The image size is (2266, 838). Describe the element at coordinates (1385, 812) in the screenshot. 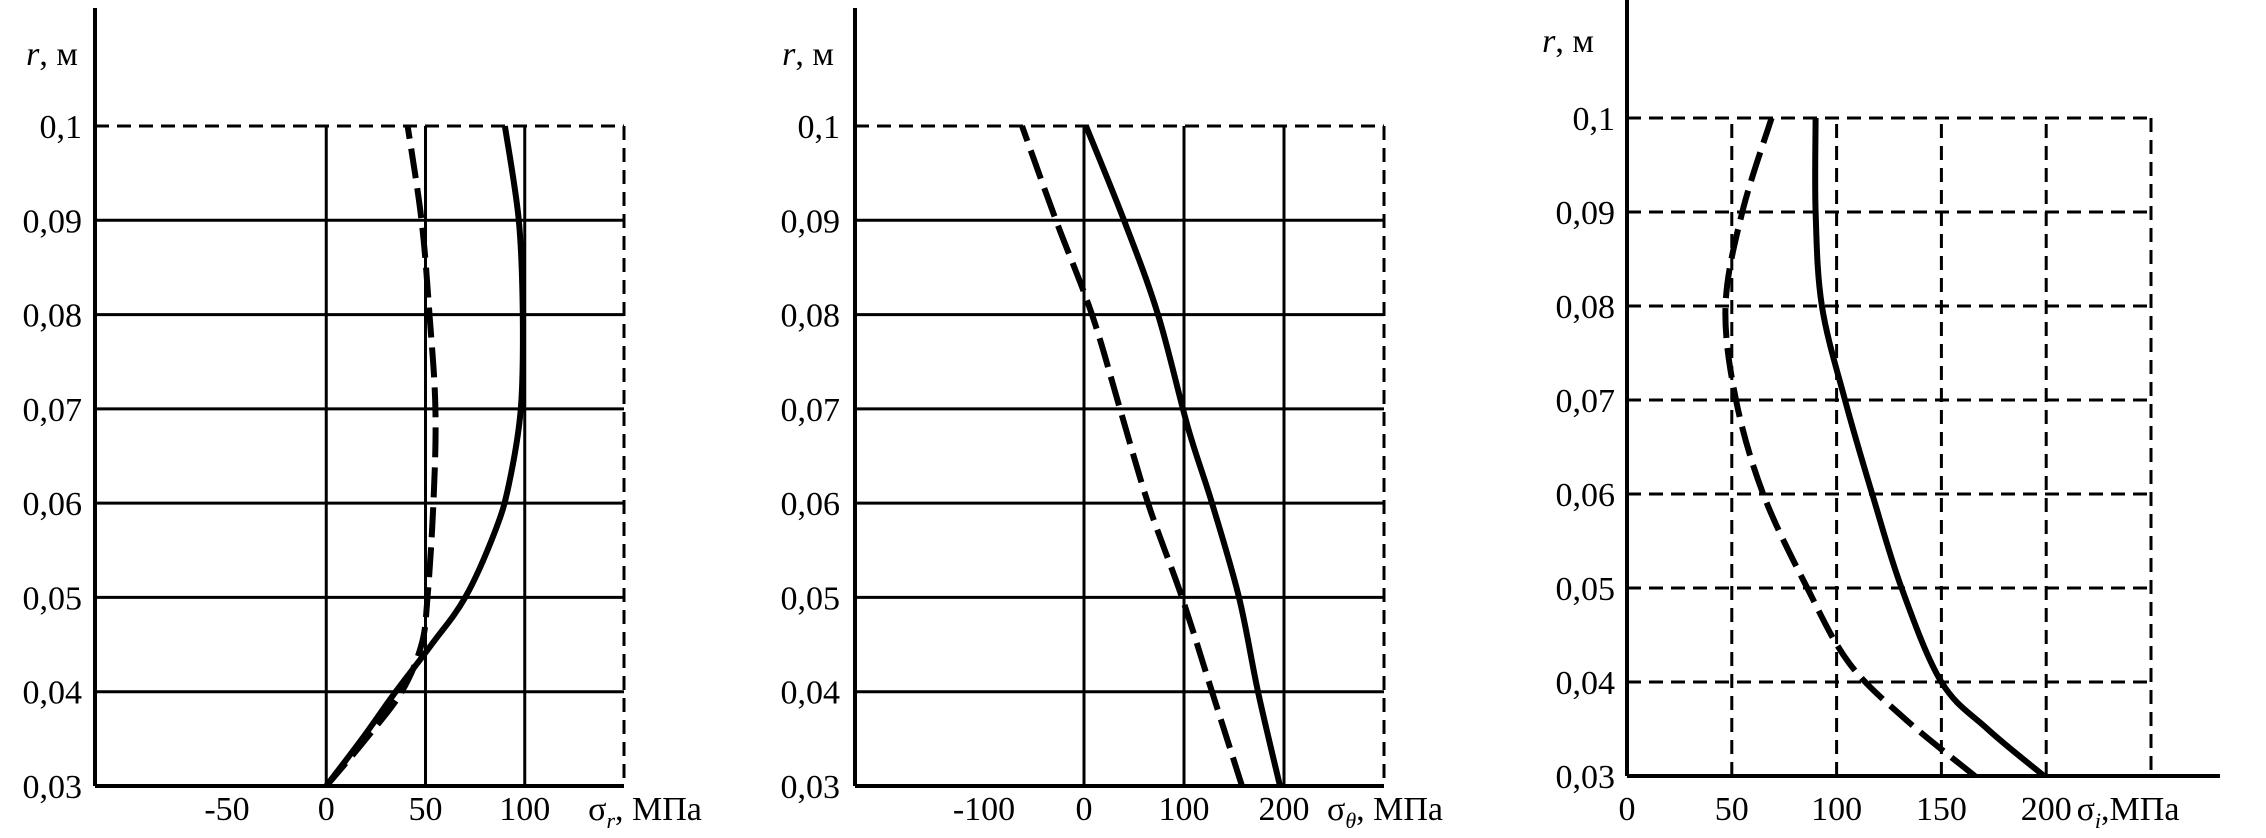

I see `x-axis-label: σθ, МПа` at that location.